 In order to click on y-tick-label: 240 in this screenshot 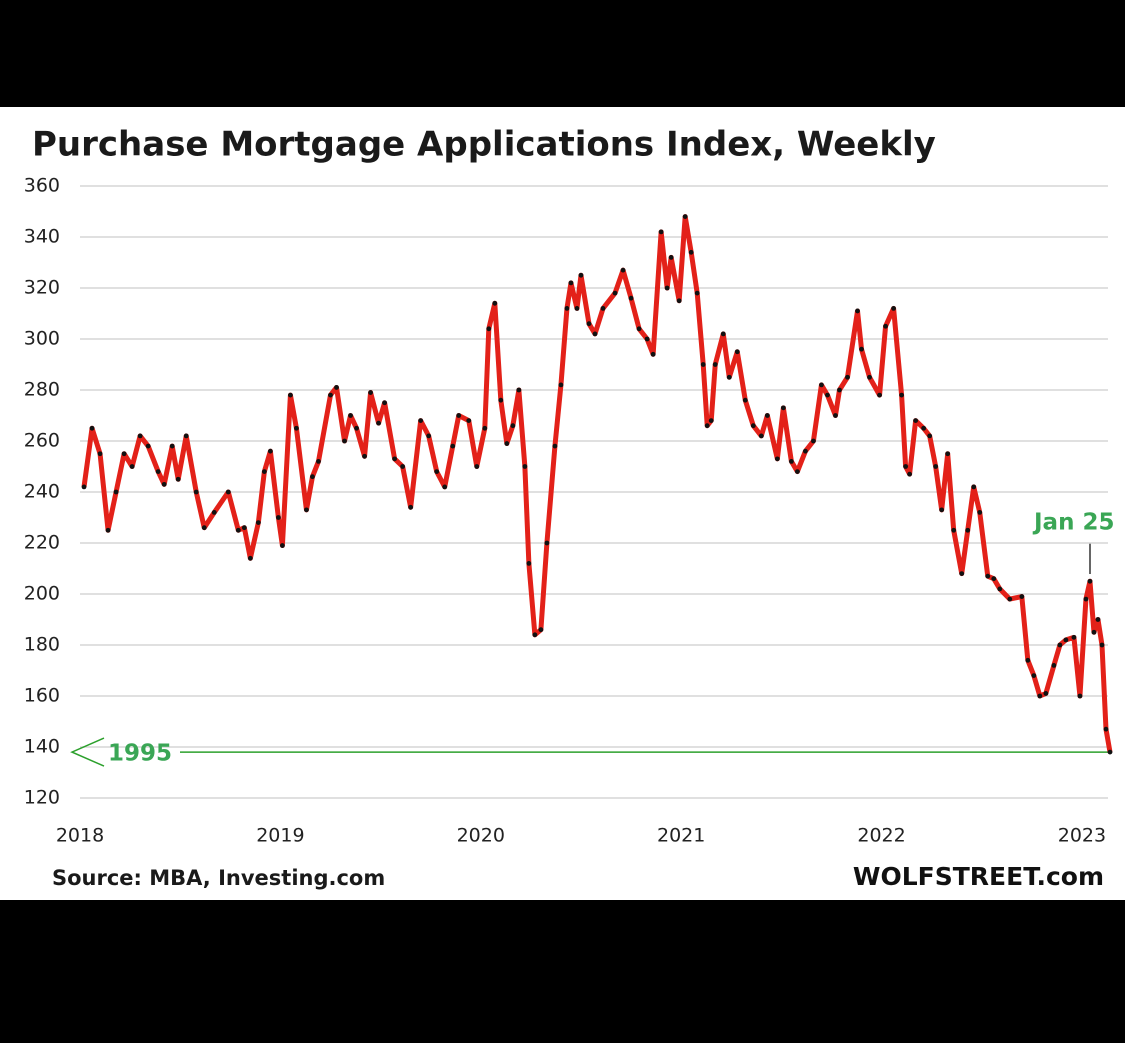, I will do `click(42, 492)`.